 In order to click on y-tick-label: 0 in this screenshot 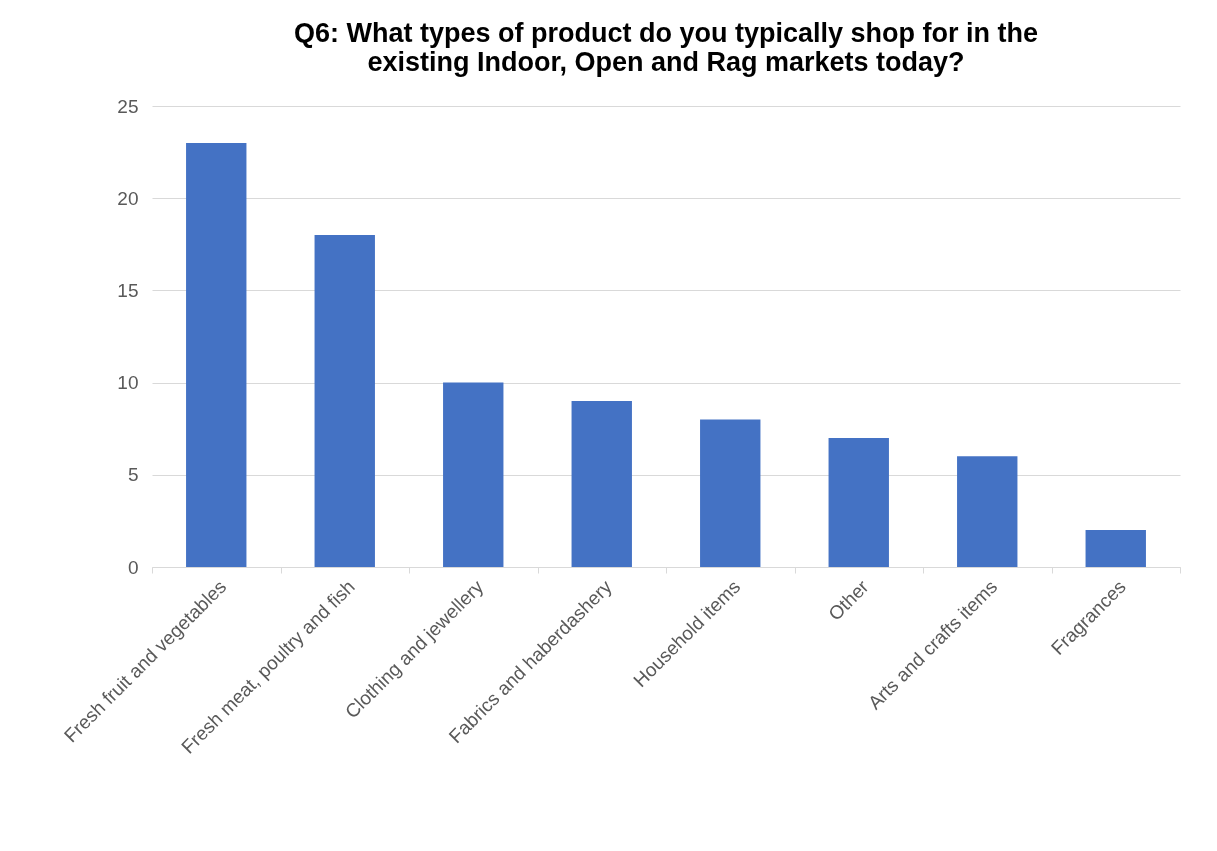, I will do `click(133, 567)`.